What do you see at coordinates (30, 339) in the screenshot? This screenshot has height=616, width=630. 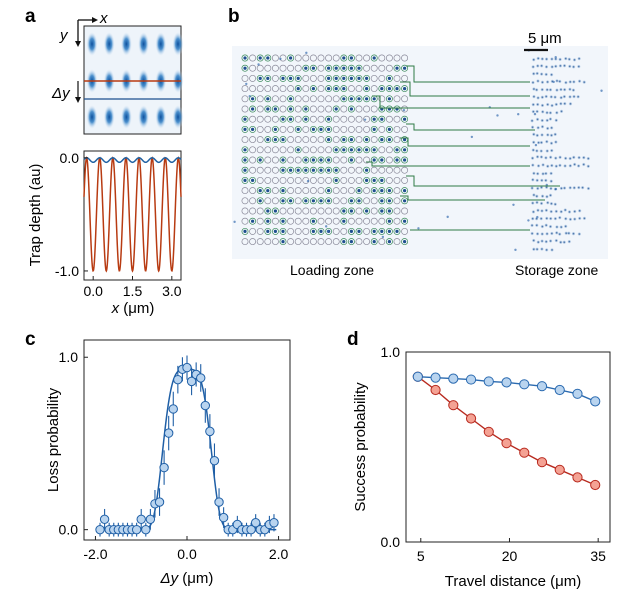 I see `panel-label-c: c` at bounding box center [30, 339].